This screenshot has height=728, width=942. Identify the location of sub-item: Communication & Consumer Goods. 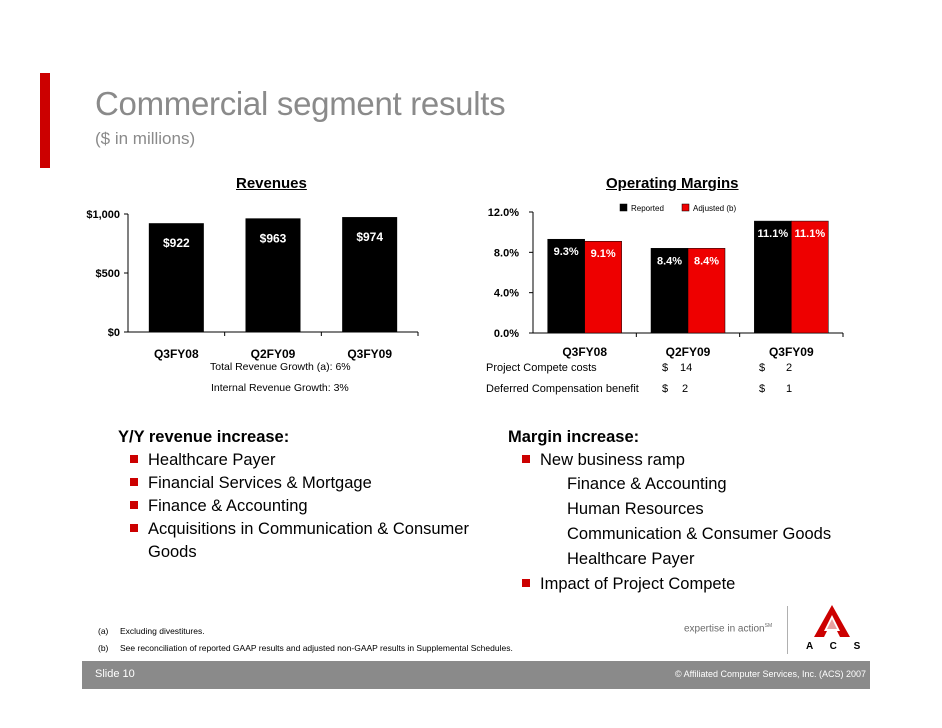
(699, 534).